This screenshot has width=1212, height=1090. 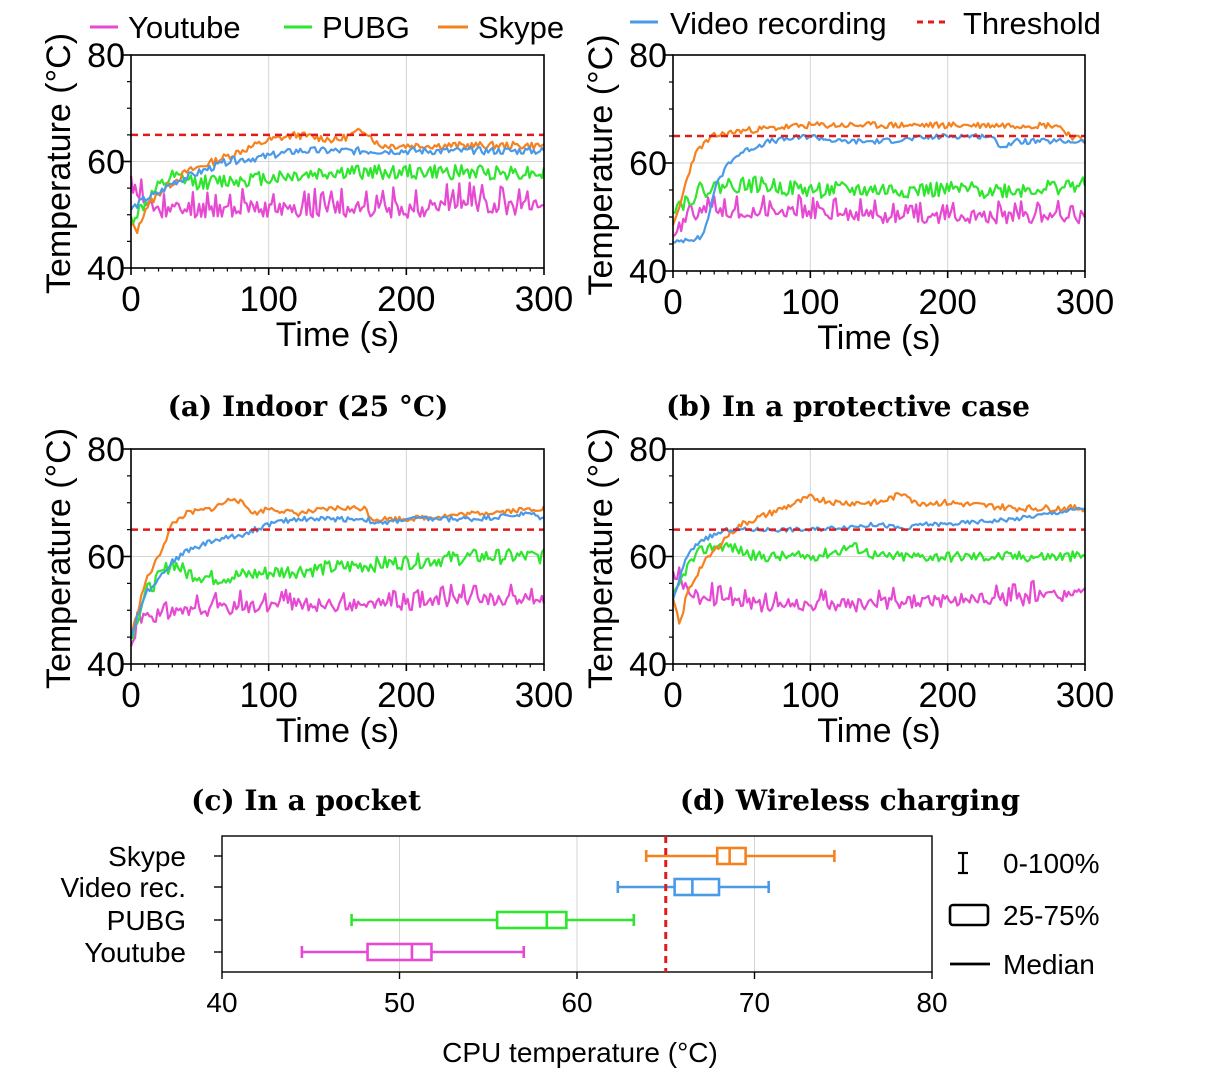 What do you see at coordinates (931, 1002) in the screenshot?
I see `x-tick-label: 80` at bounding box center [931, 1002].